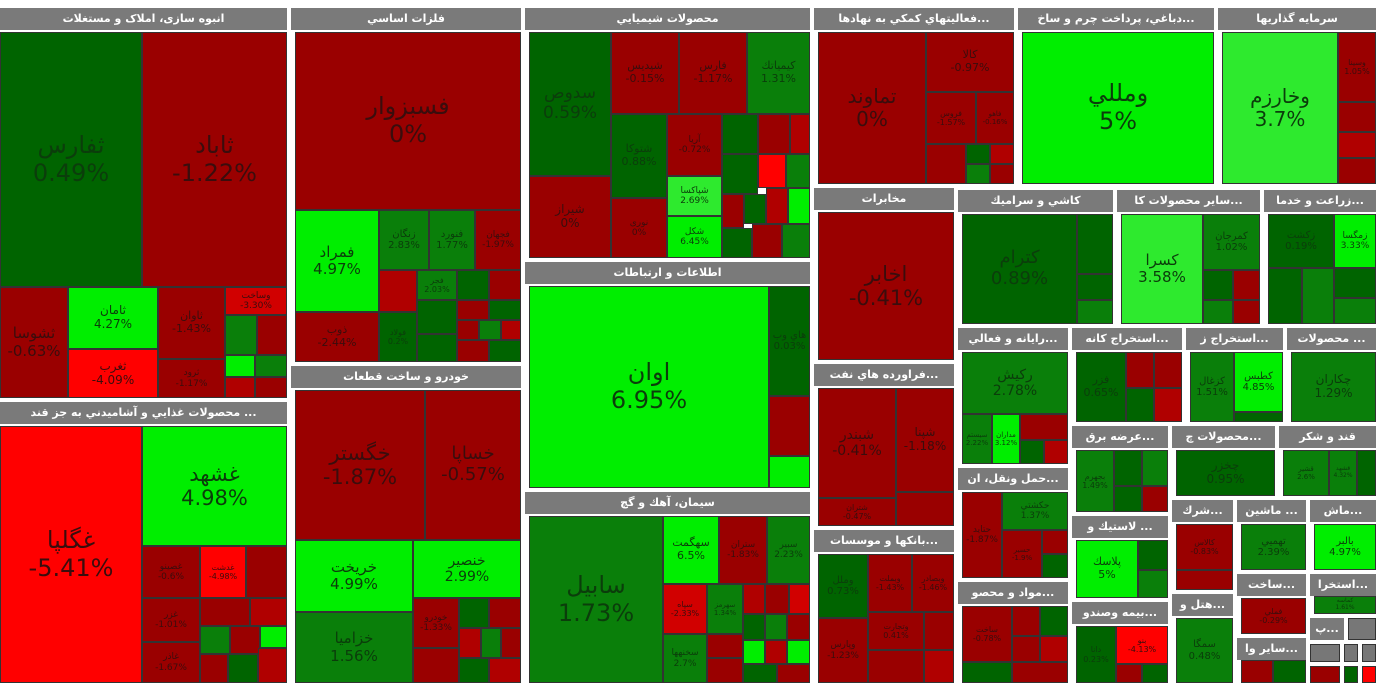  What do you see at coordinates (171, 662) in the screenshot?
I see `stock-tile: غاذر -1.67%` at bounding box center [171, 662].